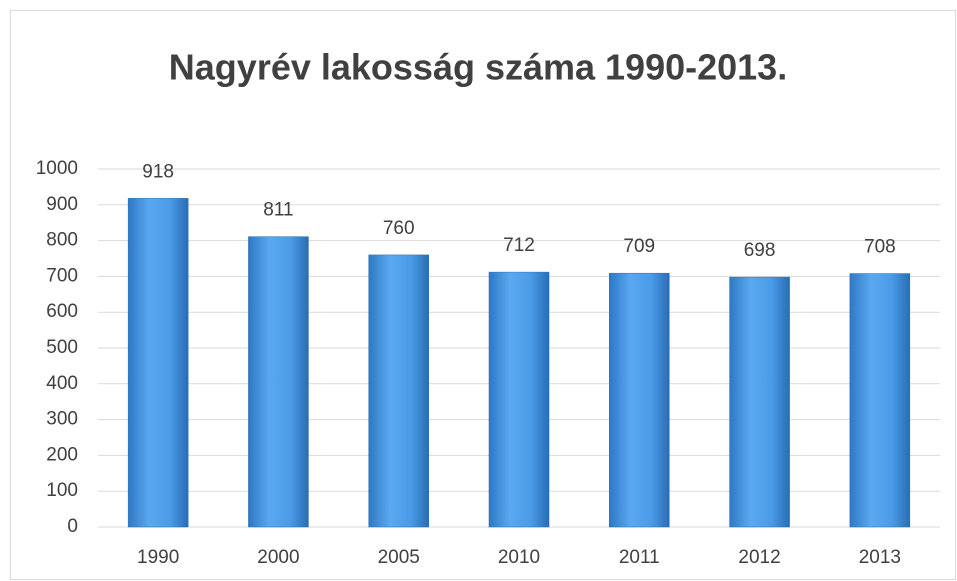 This screenshot has width=957, height=581. I want to click on y-tick-label: 900, so click(62, 204).